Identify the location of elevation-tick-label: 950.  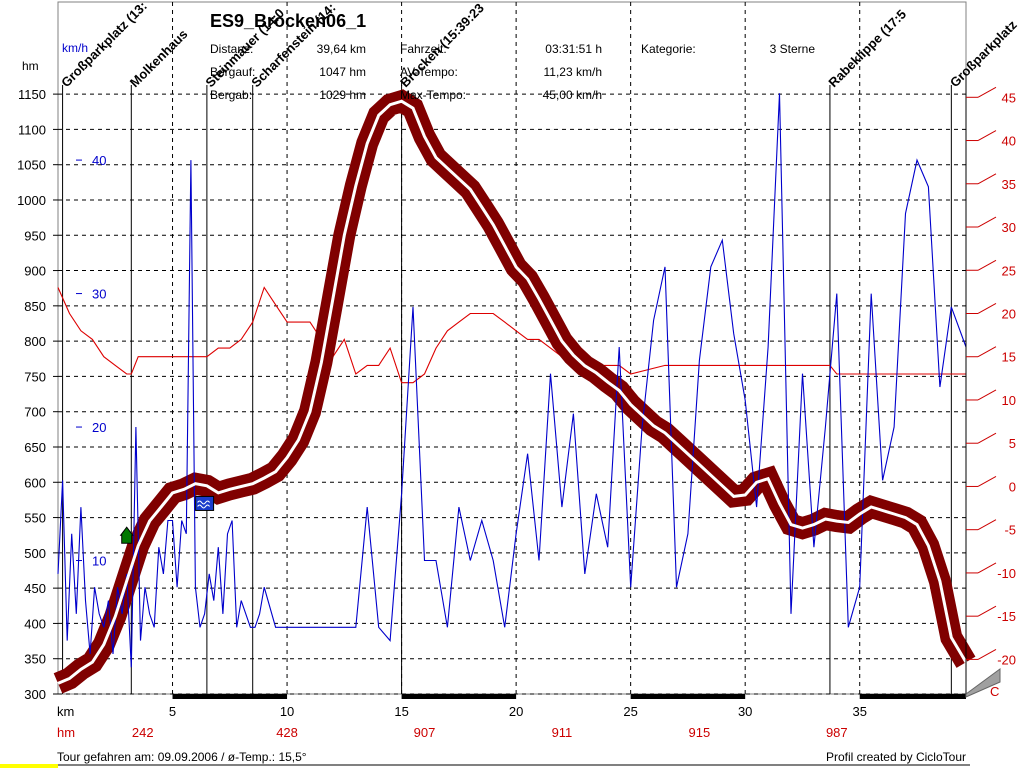
(35, 235).